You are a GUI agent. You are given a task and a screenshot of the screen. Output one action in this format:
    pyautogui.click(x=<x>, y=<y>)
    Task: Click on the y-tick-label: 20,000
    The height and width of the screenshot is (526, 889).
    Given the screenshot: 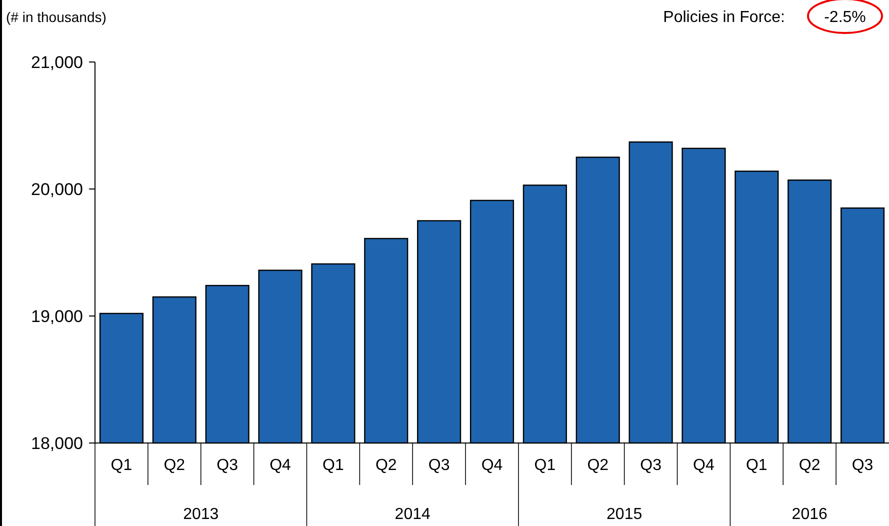 What is the action you would take?
    pyautogui.click(x=57, y=189)
    